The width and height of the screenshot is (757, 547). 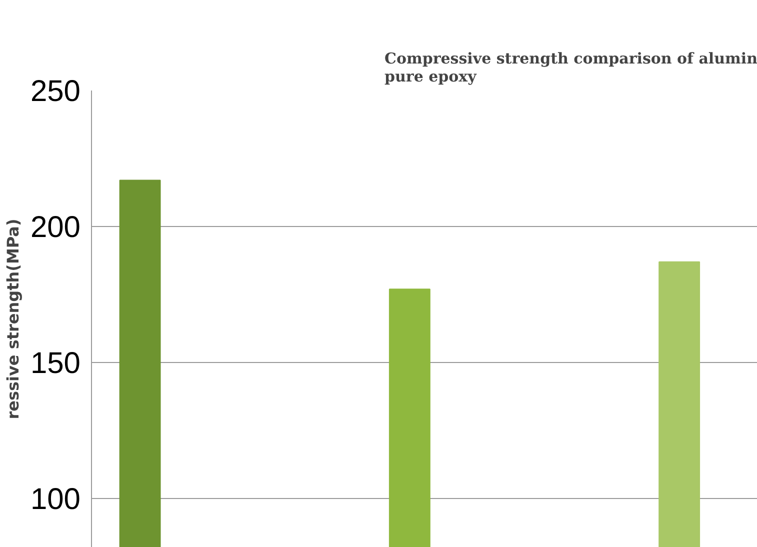 What do you see at coordinates (55, 227) in the screenshot?
I see `y-tick-label: 200` at bounding box center [55, 227].